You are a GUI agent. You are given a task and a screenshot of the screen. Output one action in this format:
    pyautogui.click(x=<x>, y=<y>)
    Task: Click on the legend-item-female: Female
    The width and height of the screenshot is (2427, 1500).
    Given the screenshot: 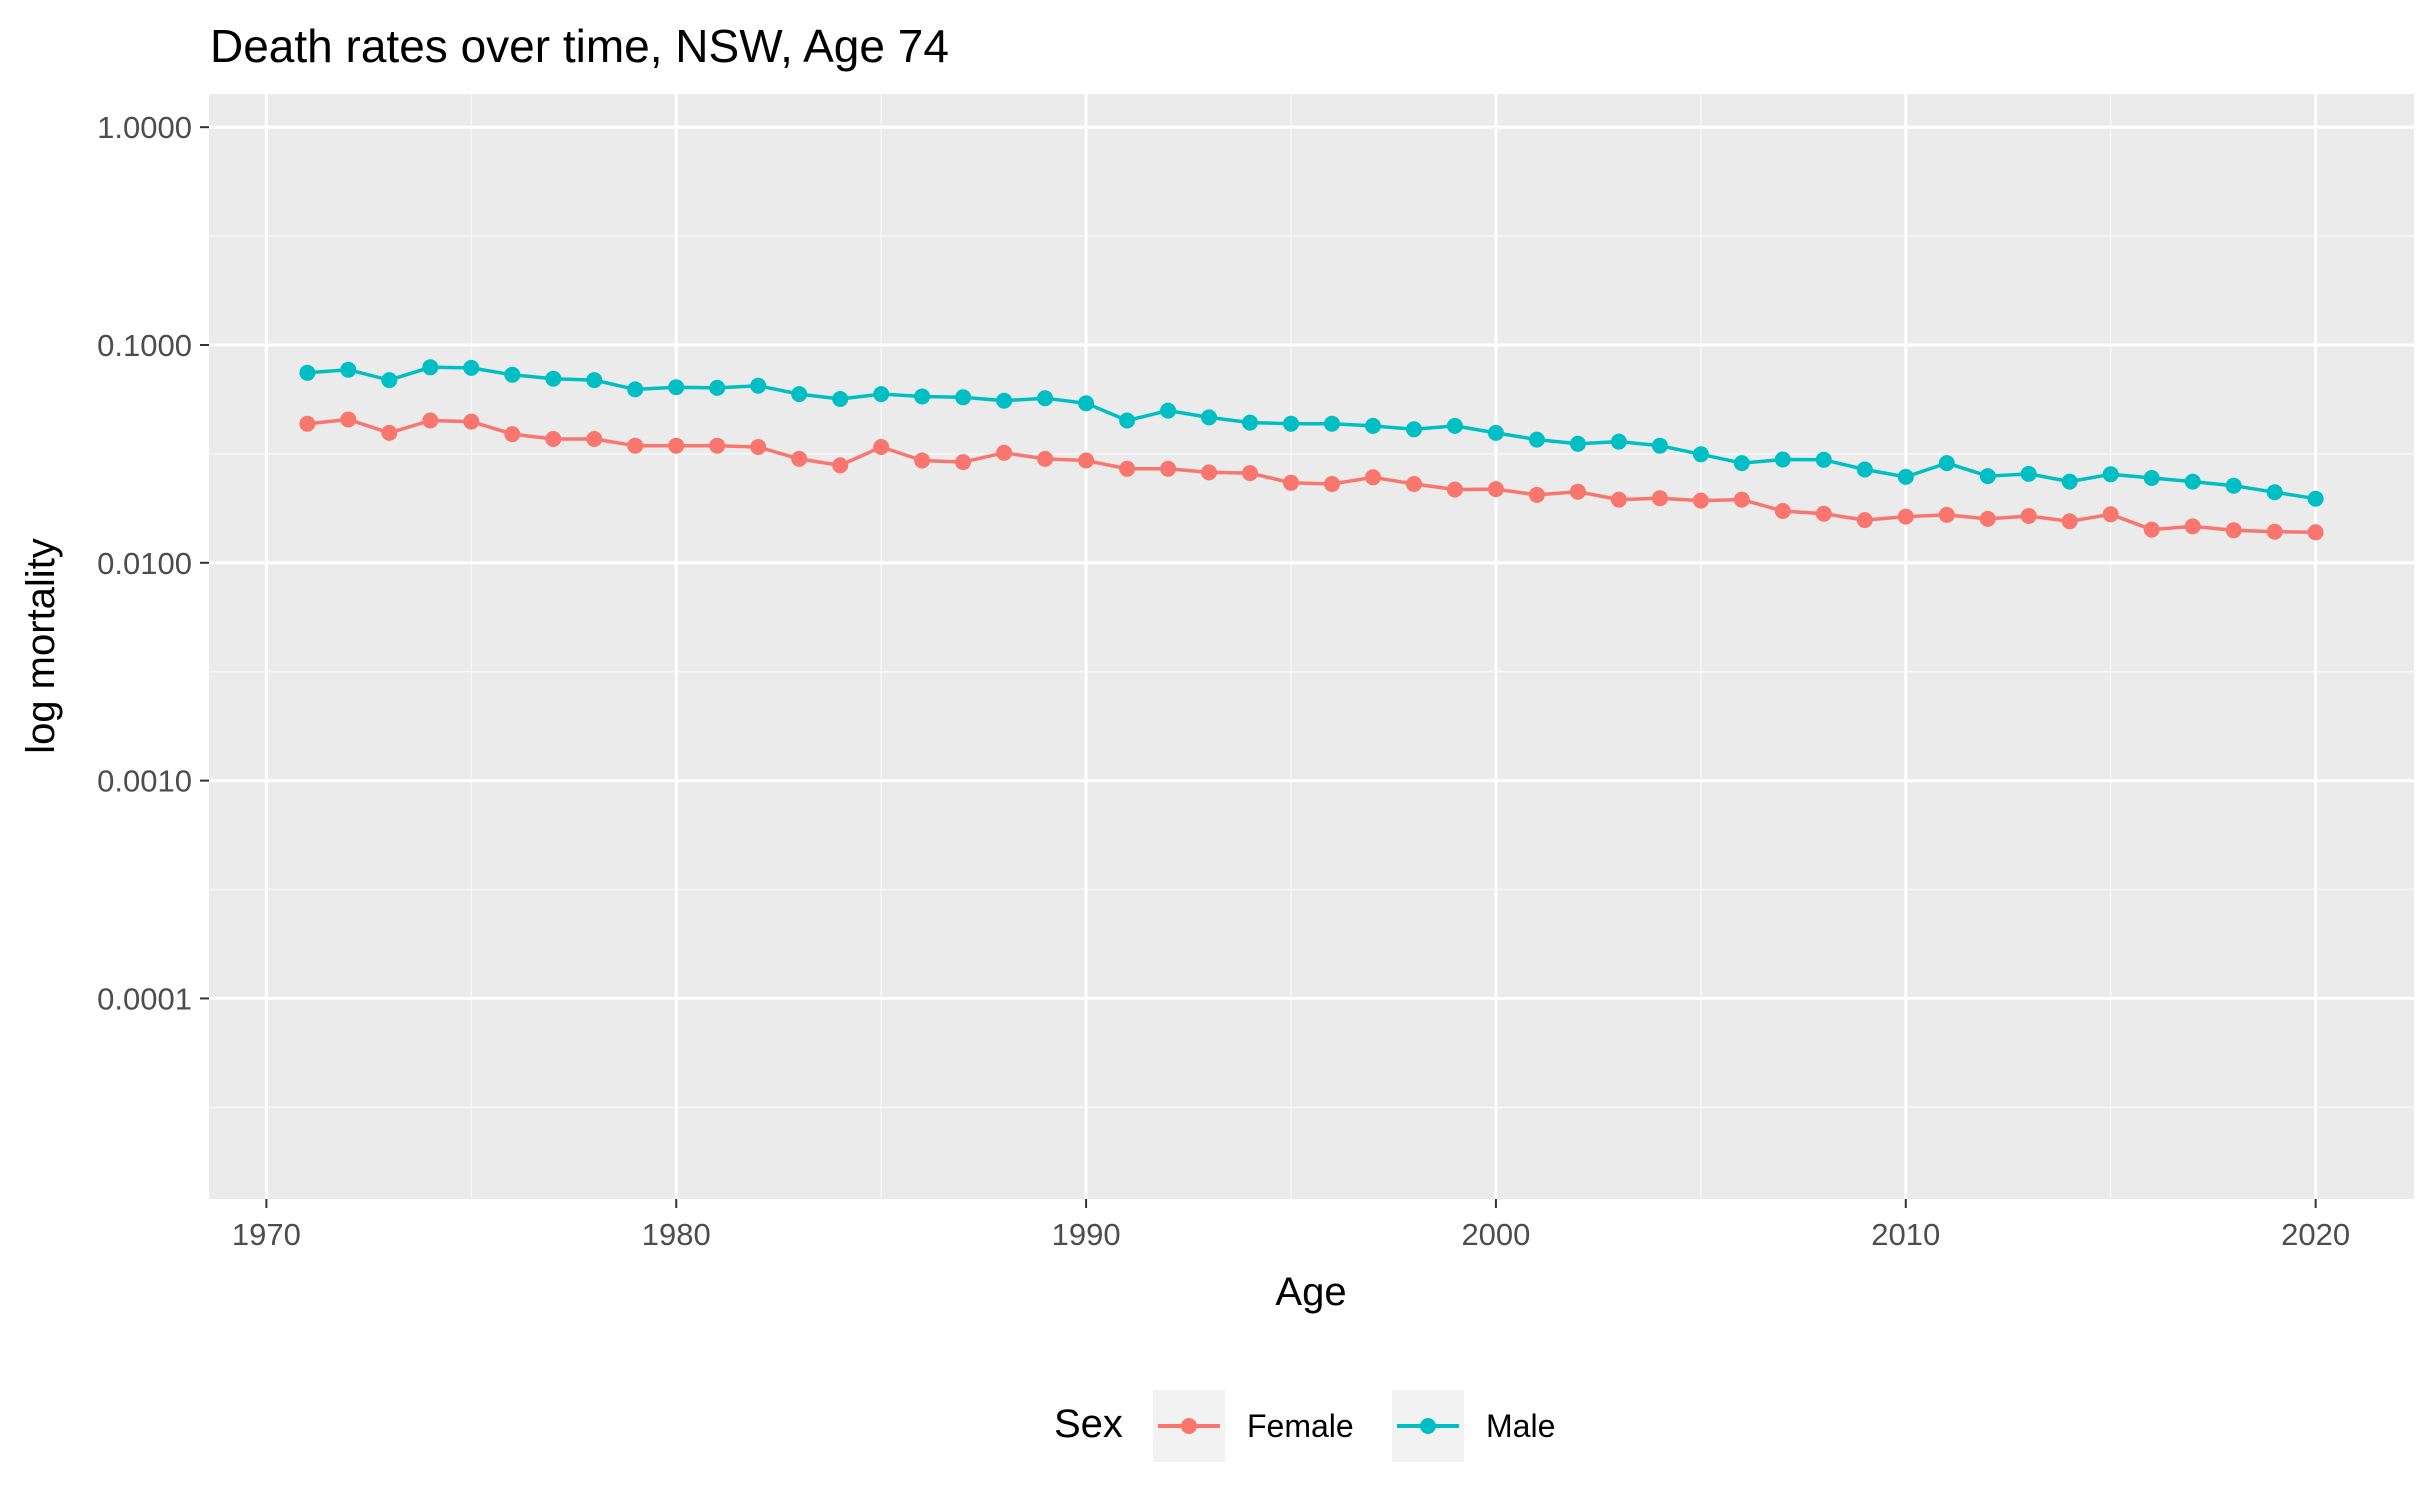 What is the action you would take?
    pyautogui.click(x=1253, y=1426)
    